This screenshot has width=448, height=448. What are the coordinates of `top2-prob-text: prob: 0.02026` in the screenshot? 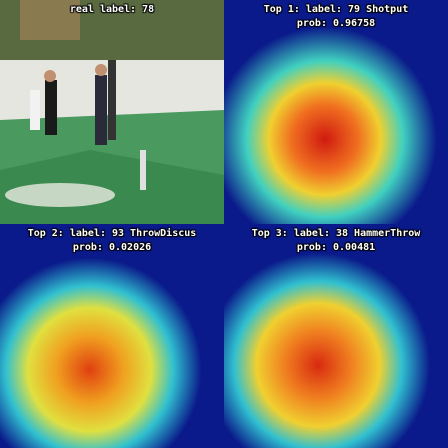 It's located at (112, 247).